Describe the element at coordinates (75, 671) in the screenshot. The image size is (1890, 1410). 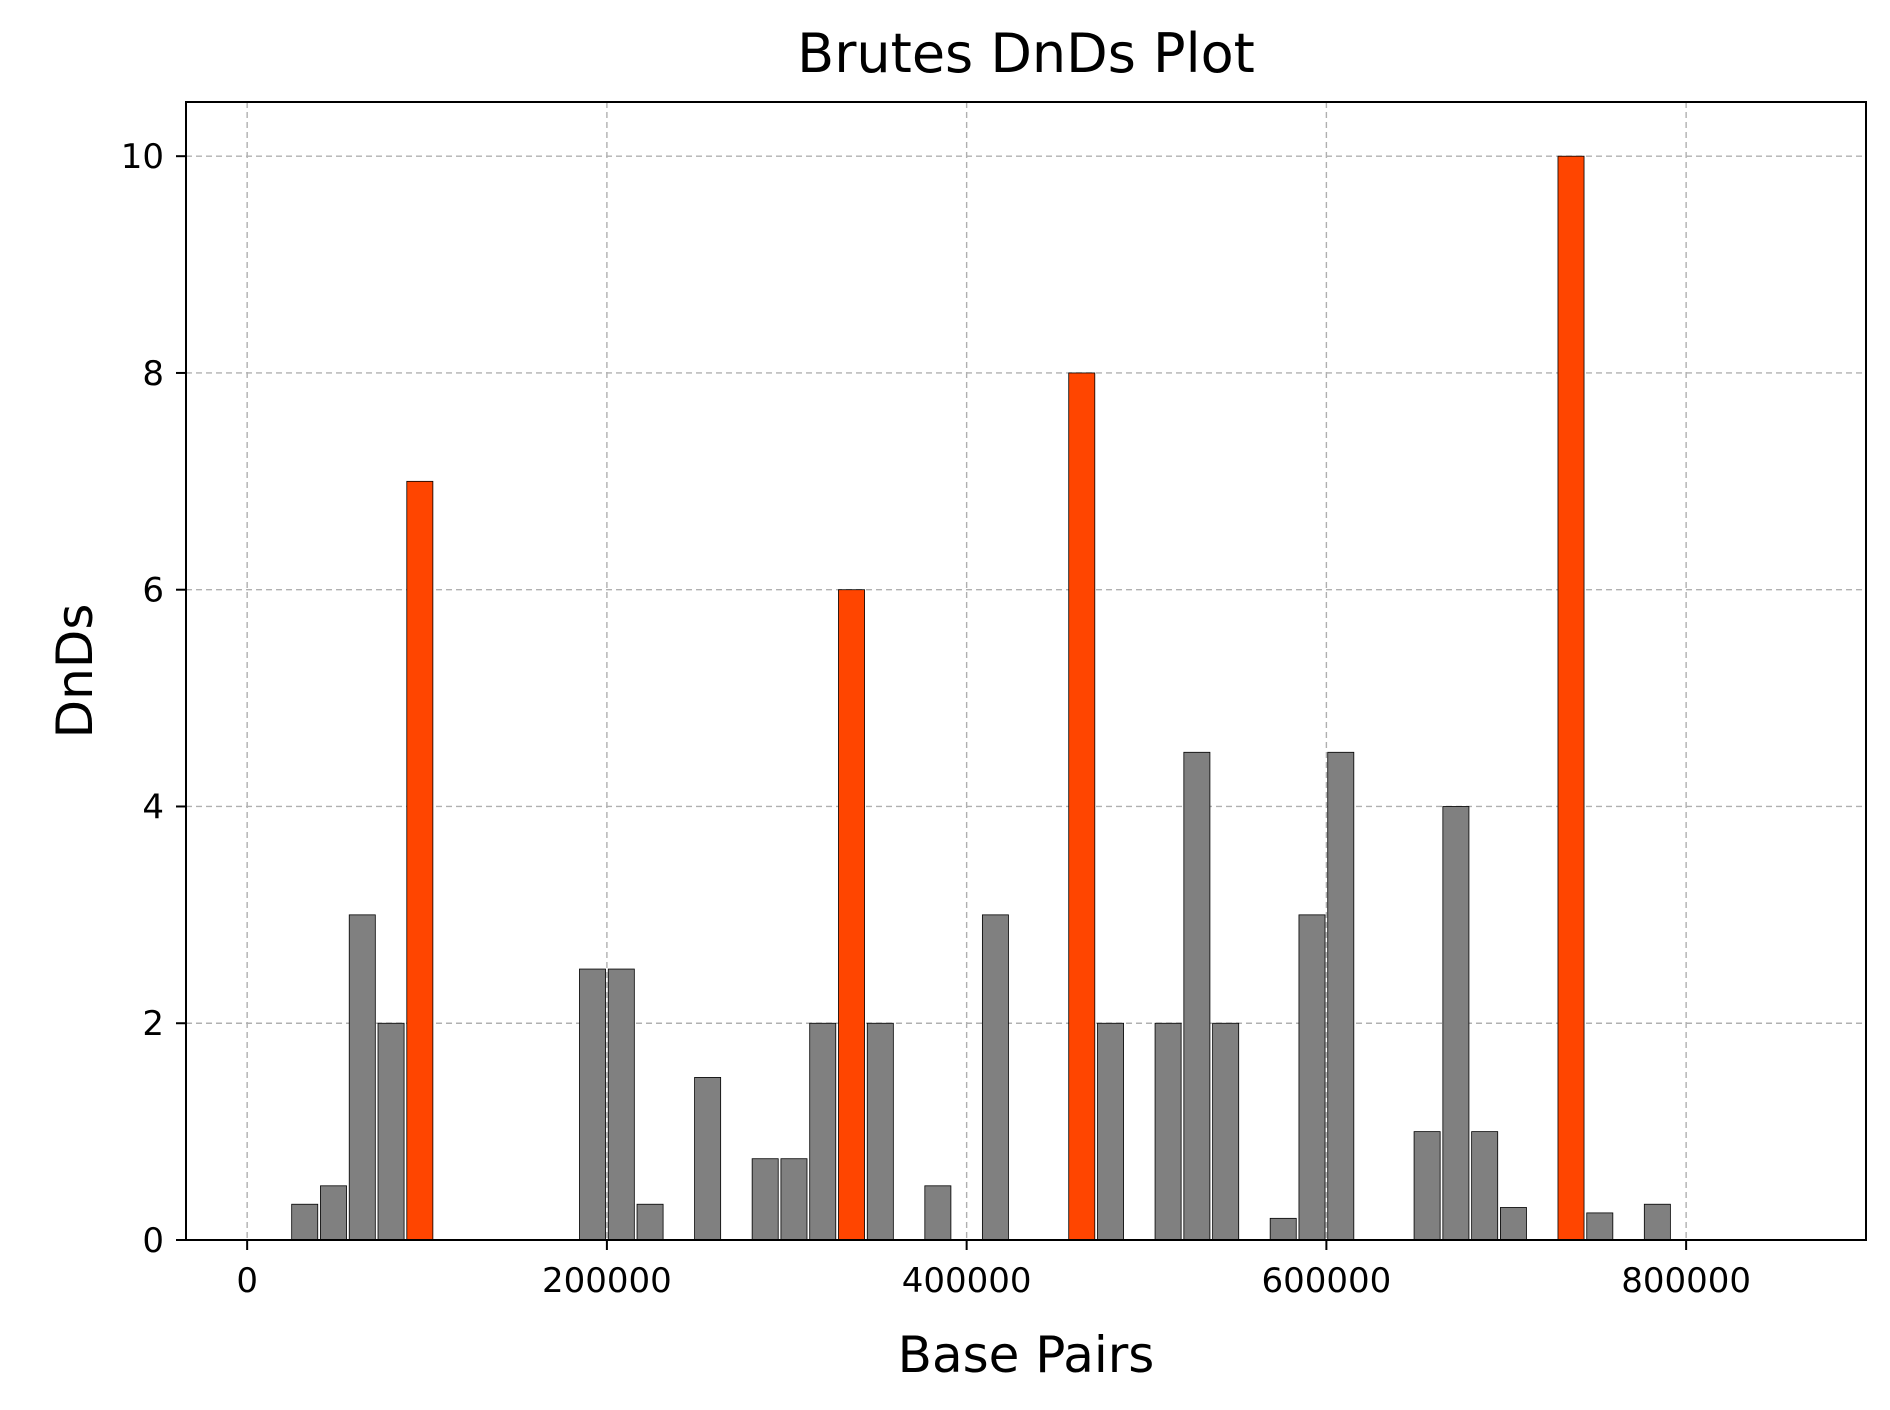
I see `y-axis-label: DnDs` at that location.